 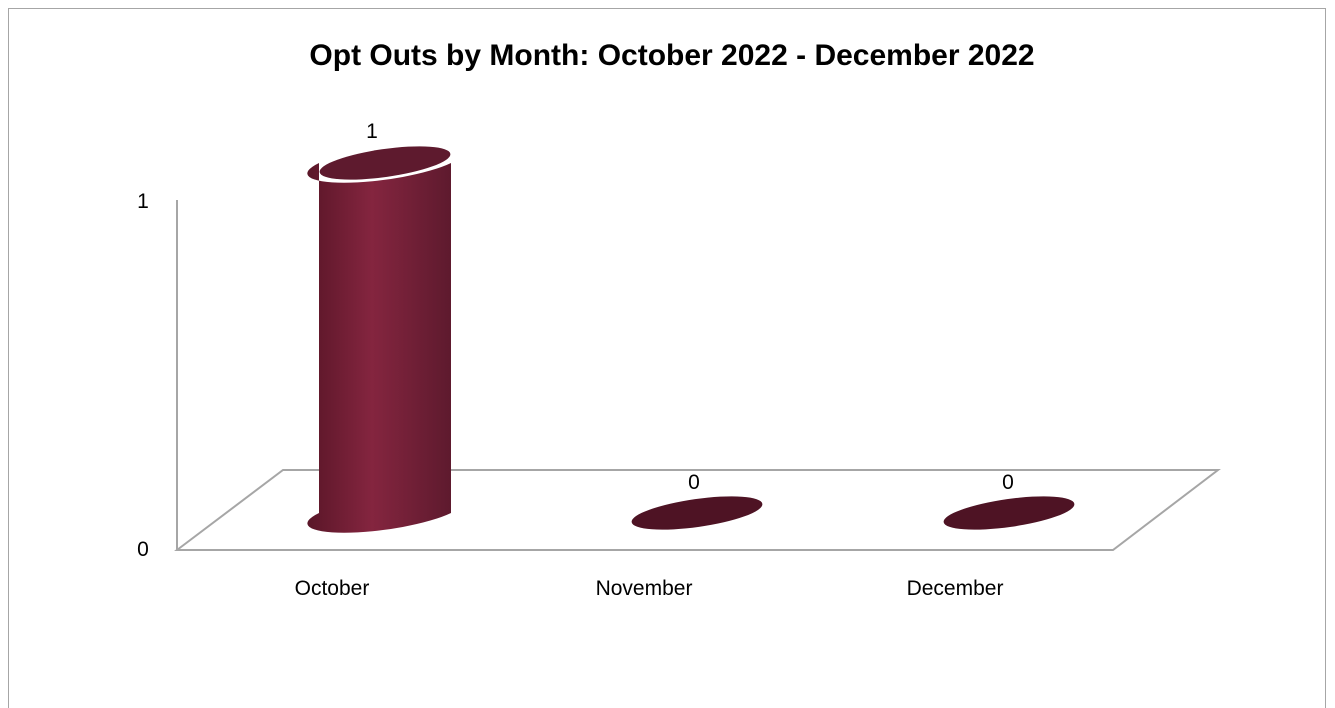 What do you see at coordinates (644, 588) in the screenshot?
I see `x-tick-label: November` at bounding box center [644, 588].